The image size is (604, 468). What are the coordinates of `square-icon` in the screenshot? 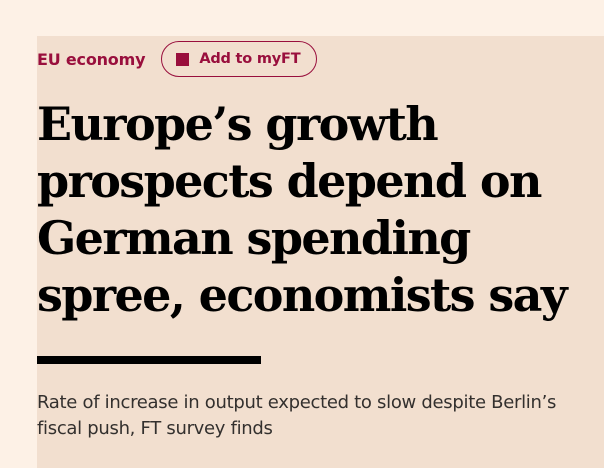 It's located at (183, 59).